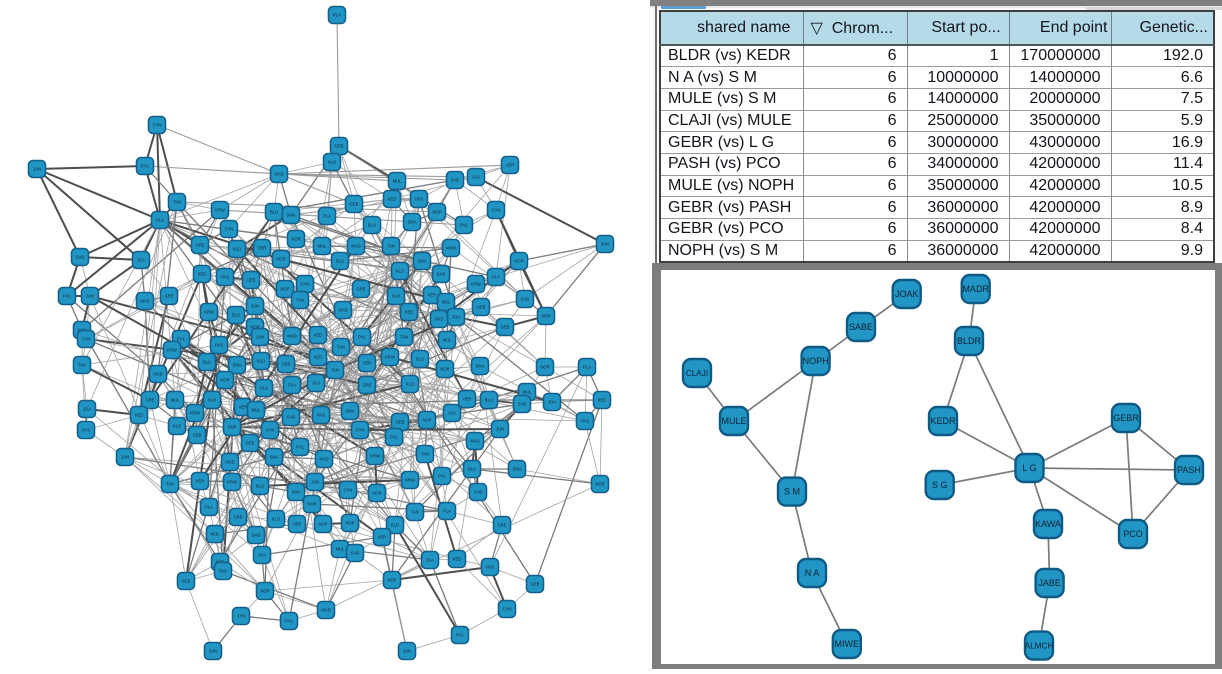 The height and width of the screenshot is (674, 1222). I want to click on svg-text: N A, so click(812, 573).